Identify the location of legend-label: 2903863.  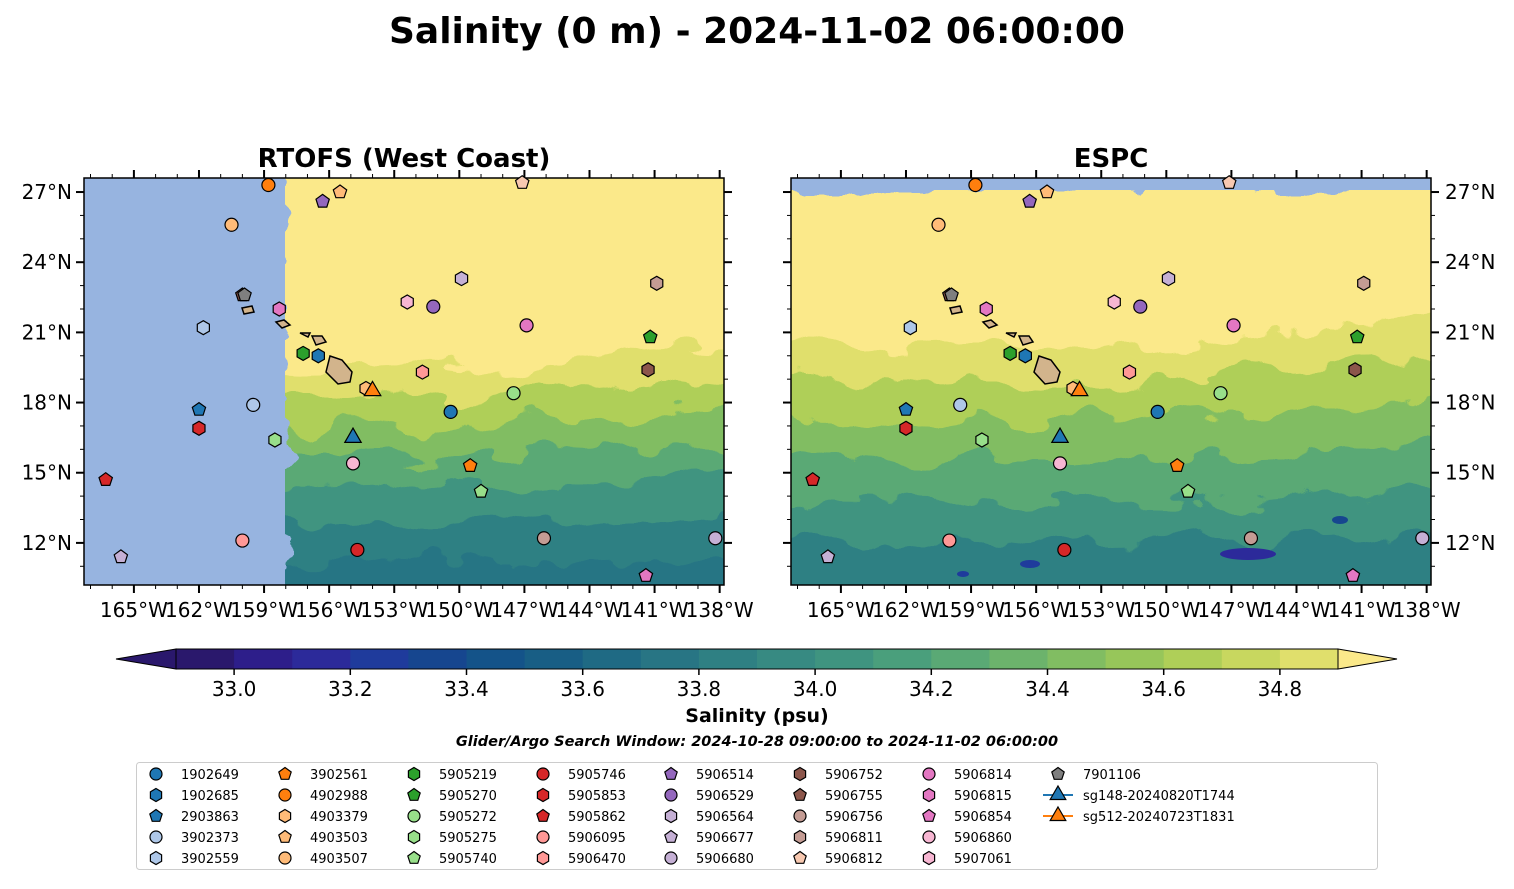
(210, 817).